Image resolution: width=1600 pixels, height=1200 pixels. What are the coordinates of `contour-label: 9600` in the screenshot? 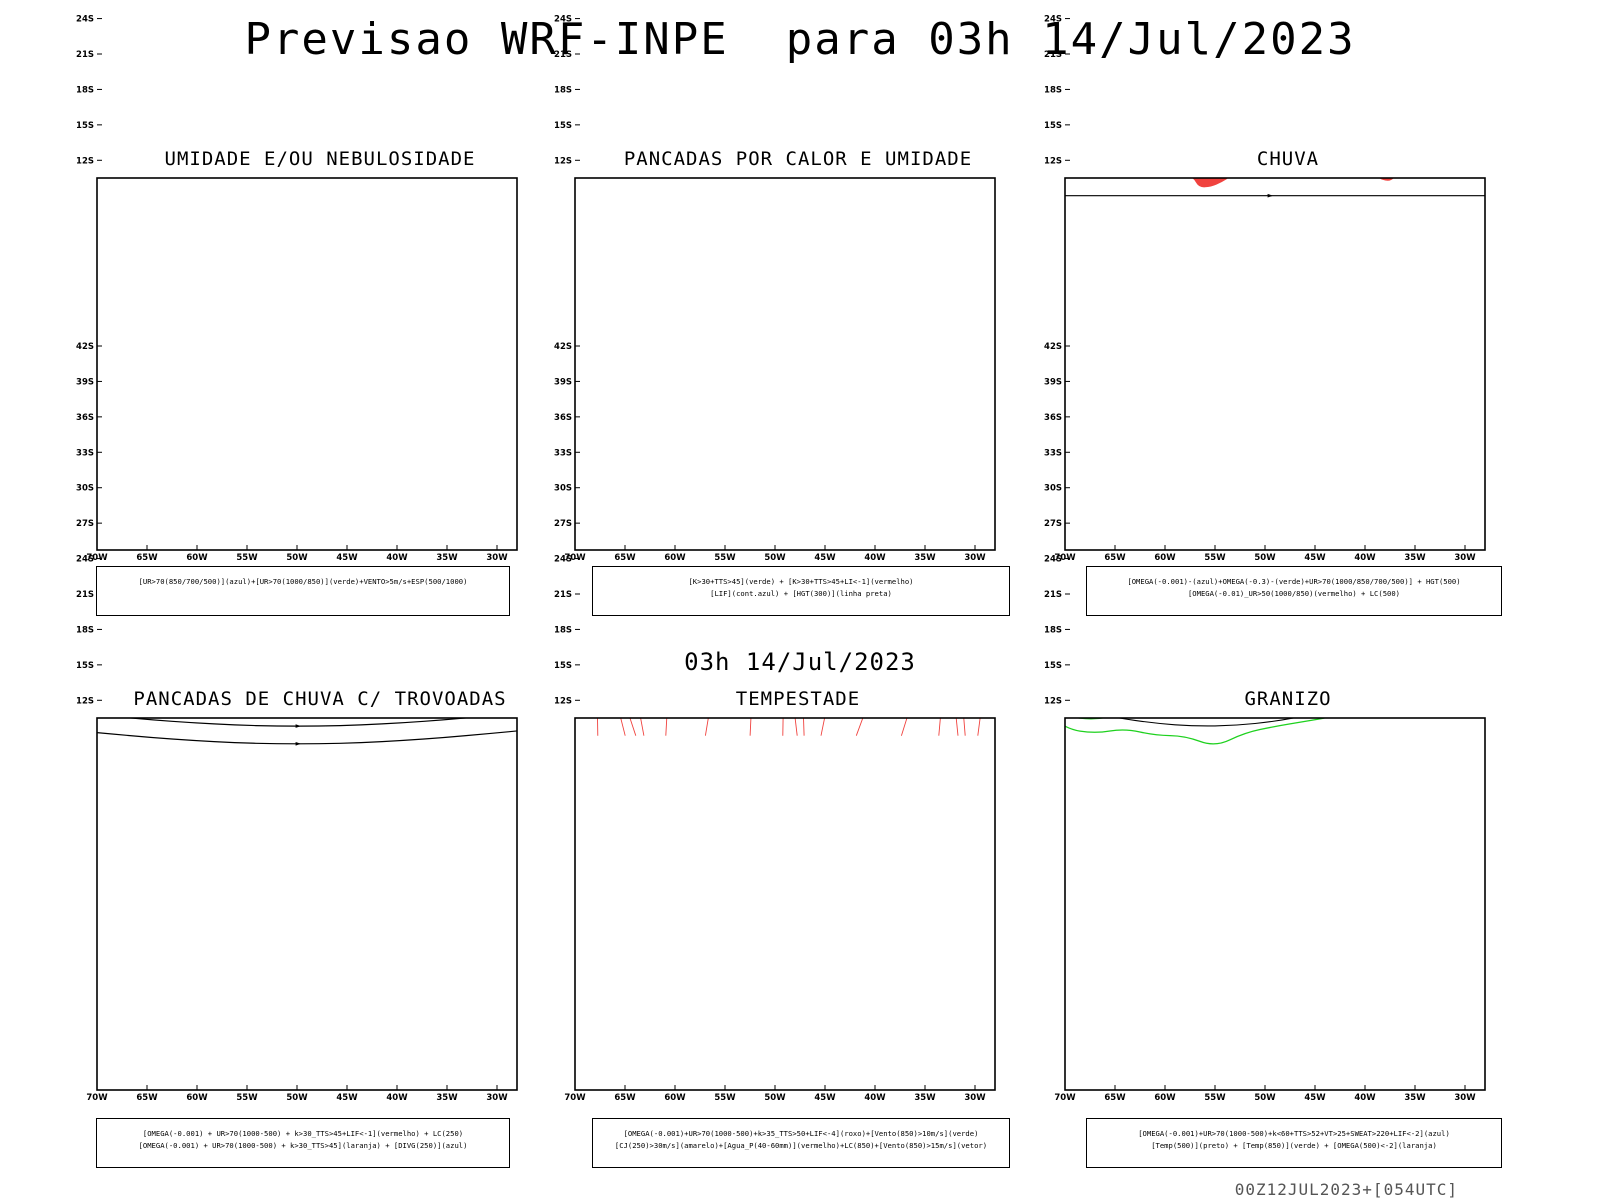 It's located at (875, 113).